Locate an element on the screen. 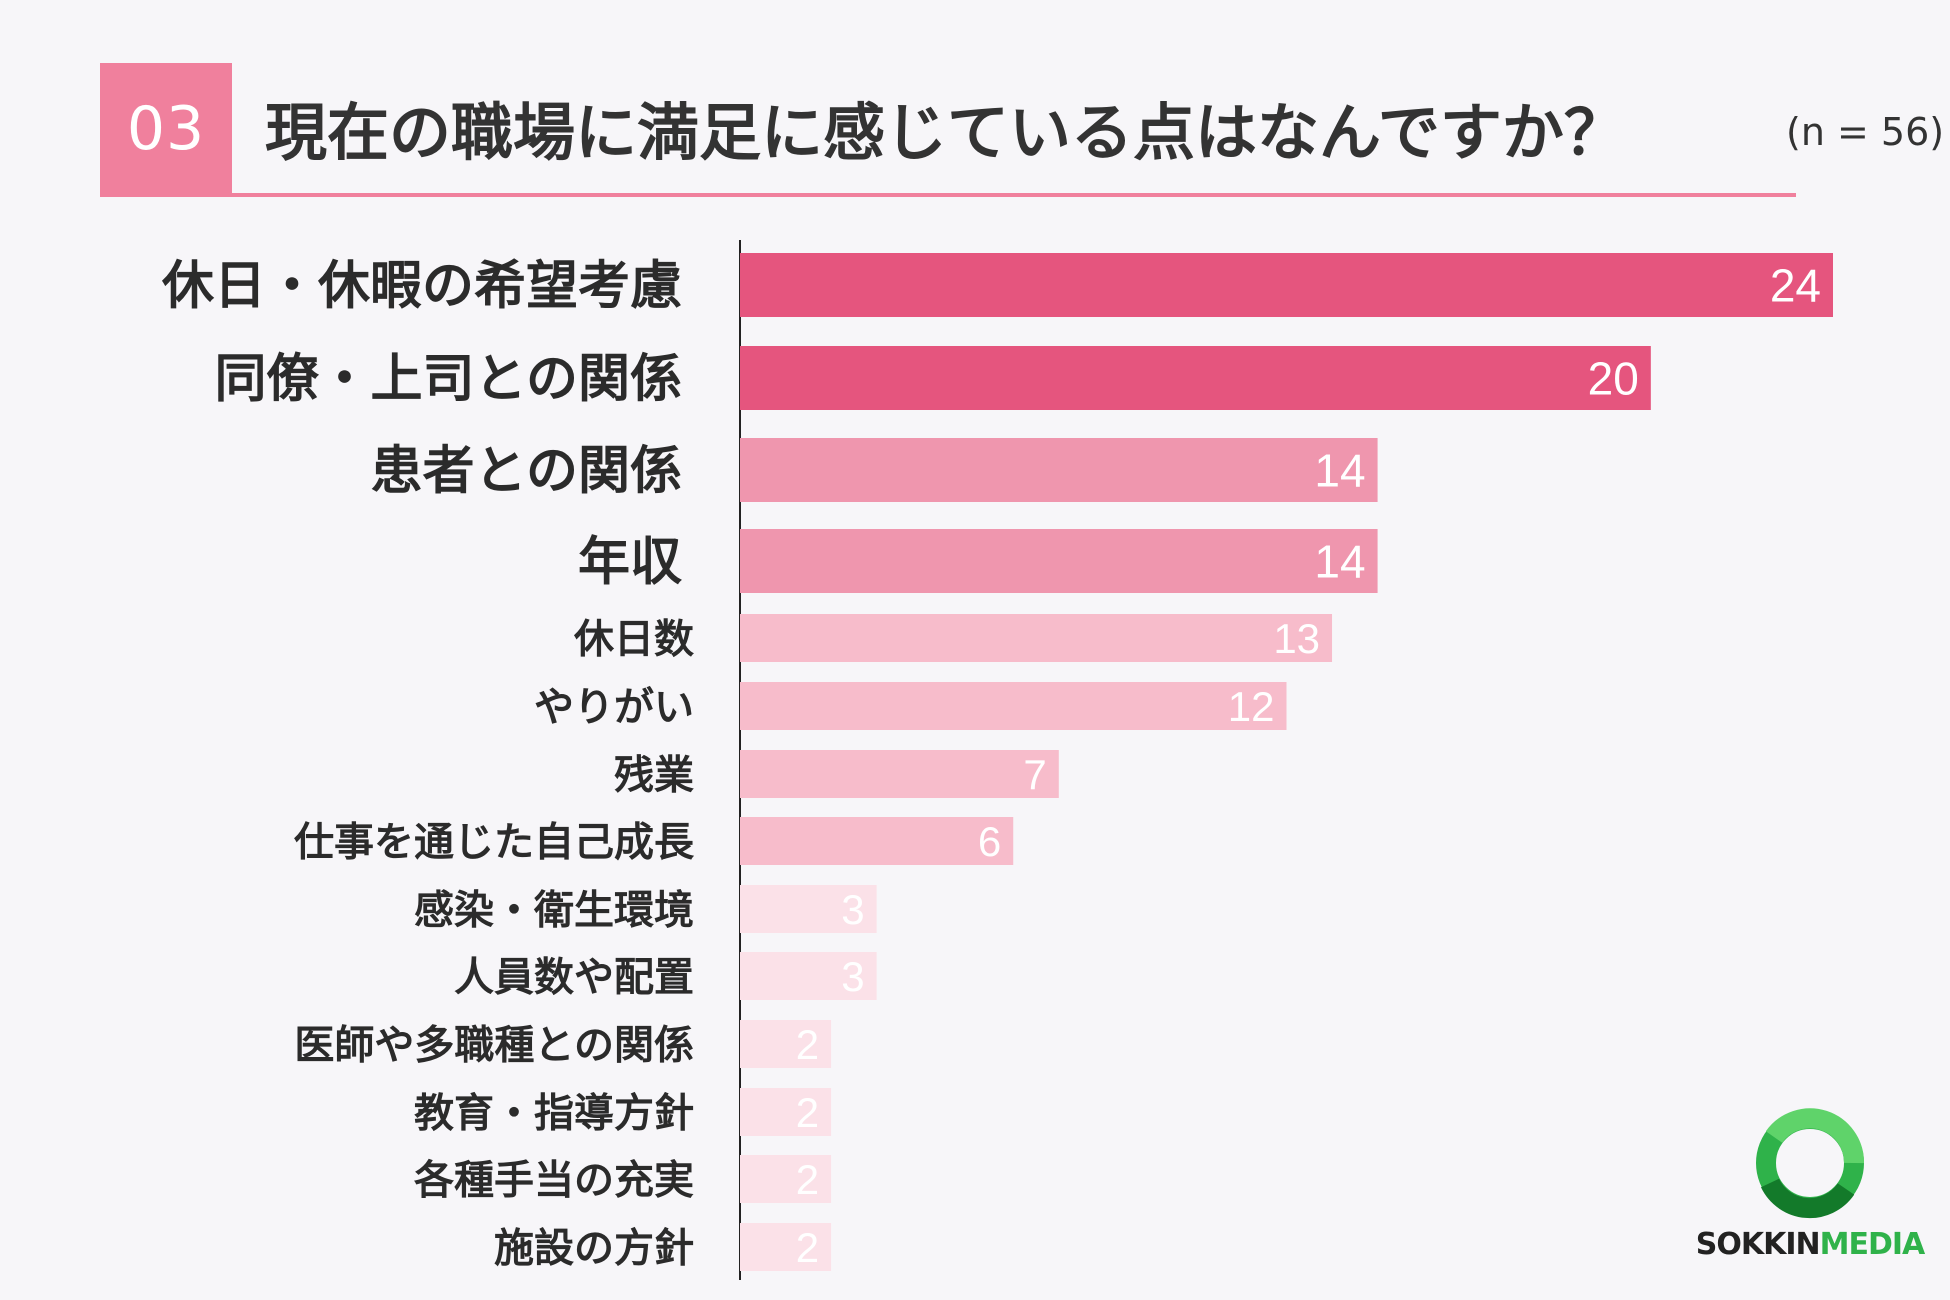  category-label: 同僚・上司との関係 is located at coordinates (448, 380).